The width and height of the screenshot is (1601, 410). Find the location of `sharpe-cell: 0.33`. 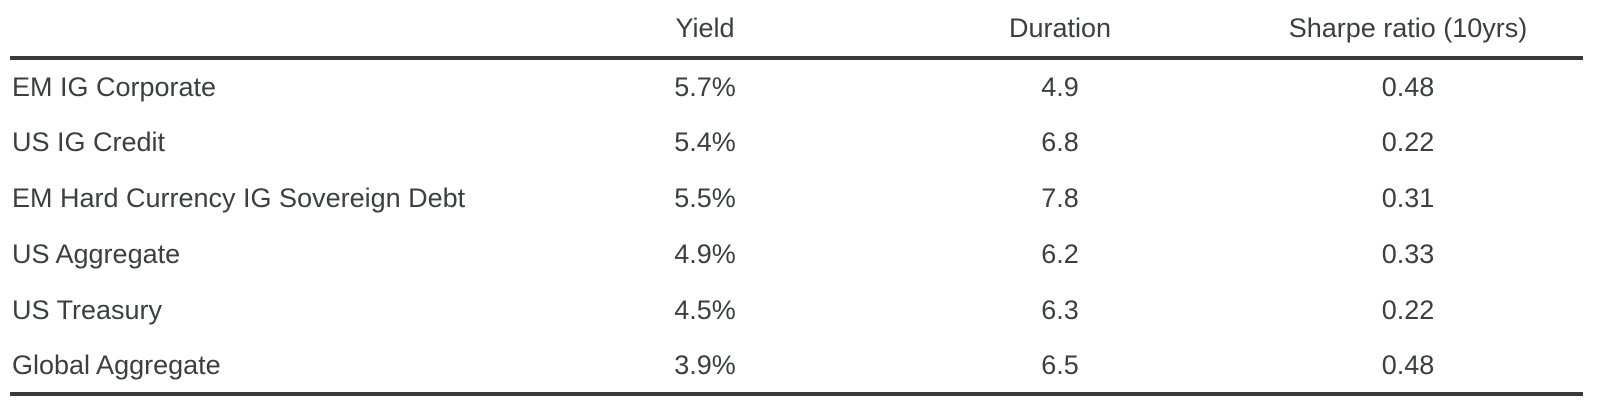

sharpe-cell: 0.33 is located at coordinates (1408, 253).